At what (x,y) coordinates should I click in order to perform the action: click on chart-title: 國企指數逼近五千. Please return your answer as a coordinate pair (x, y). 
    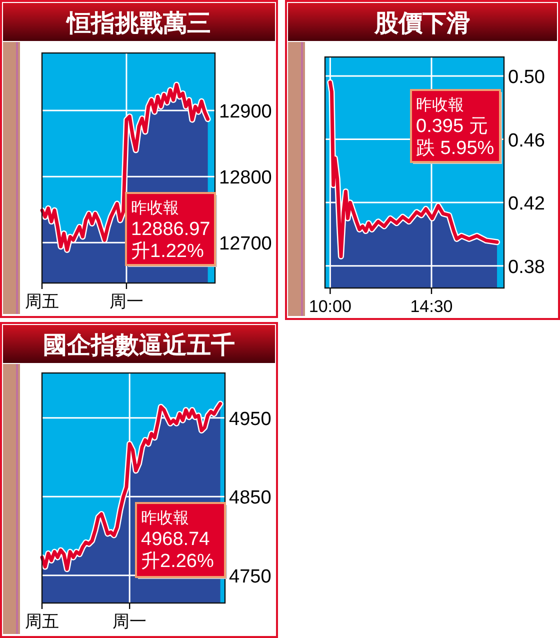
    Looking at the image, I should click on (139, 345).